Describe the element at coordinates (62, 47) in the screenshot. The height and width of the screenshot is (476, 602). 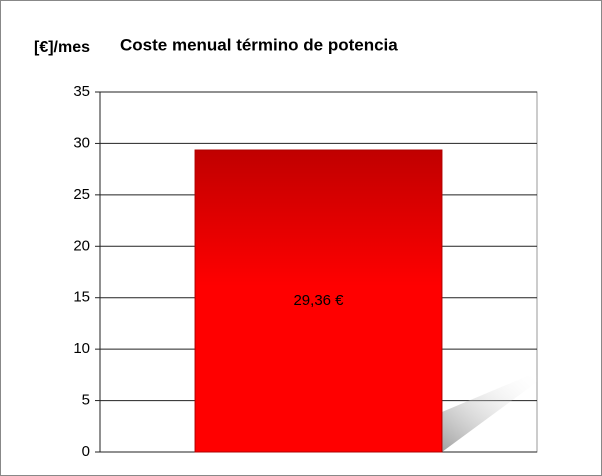
I see `y-axis-label: [€]/mes` at that location.